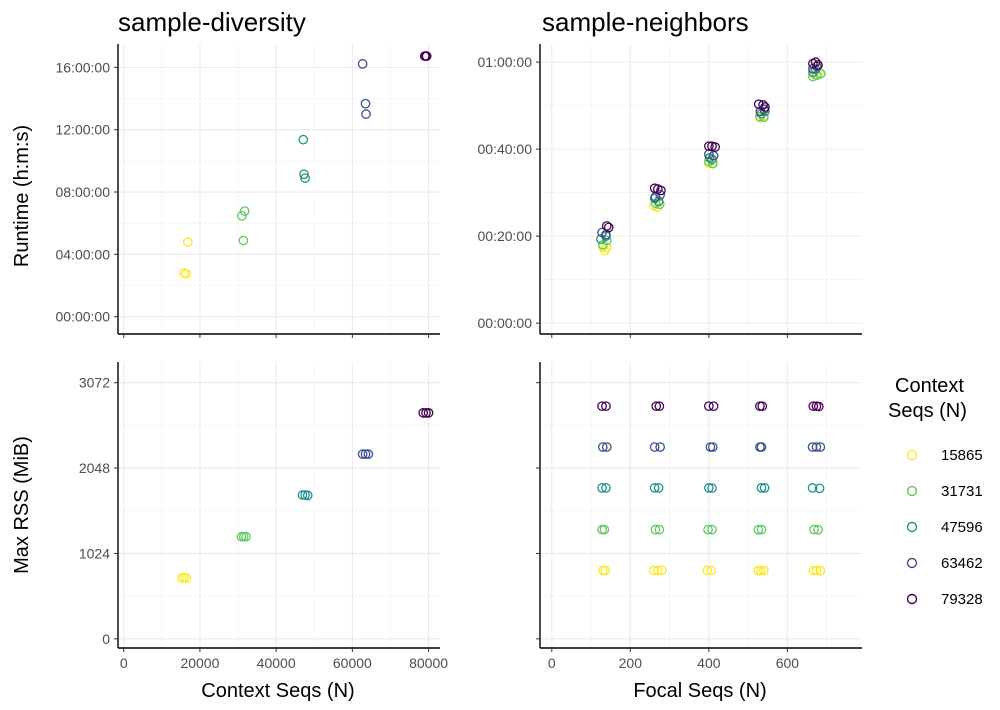 This screenshot has height=710, width=1000. What do you see at coordinates (962, 455) in the screenshot?
I see `legend-label-15865: 15865` at bounding box center [962, 455].